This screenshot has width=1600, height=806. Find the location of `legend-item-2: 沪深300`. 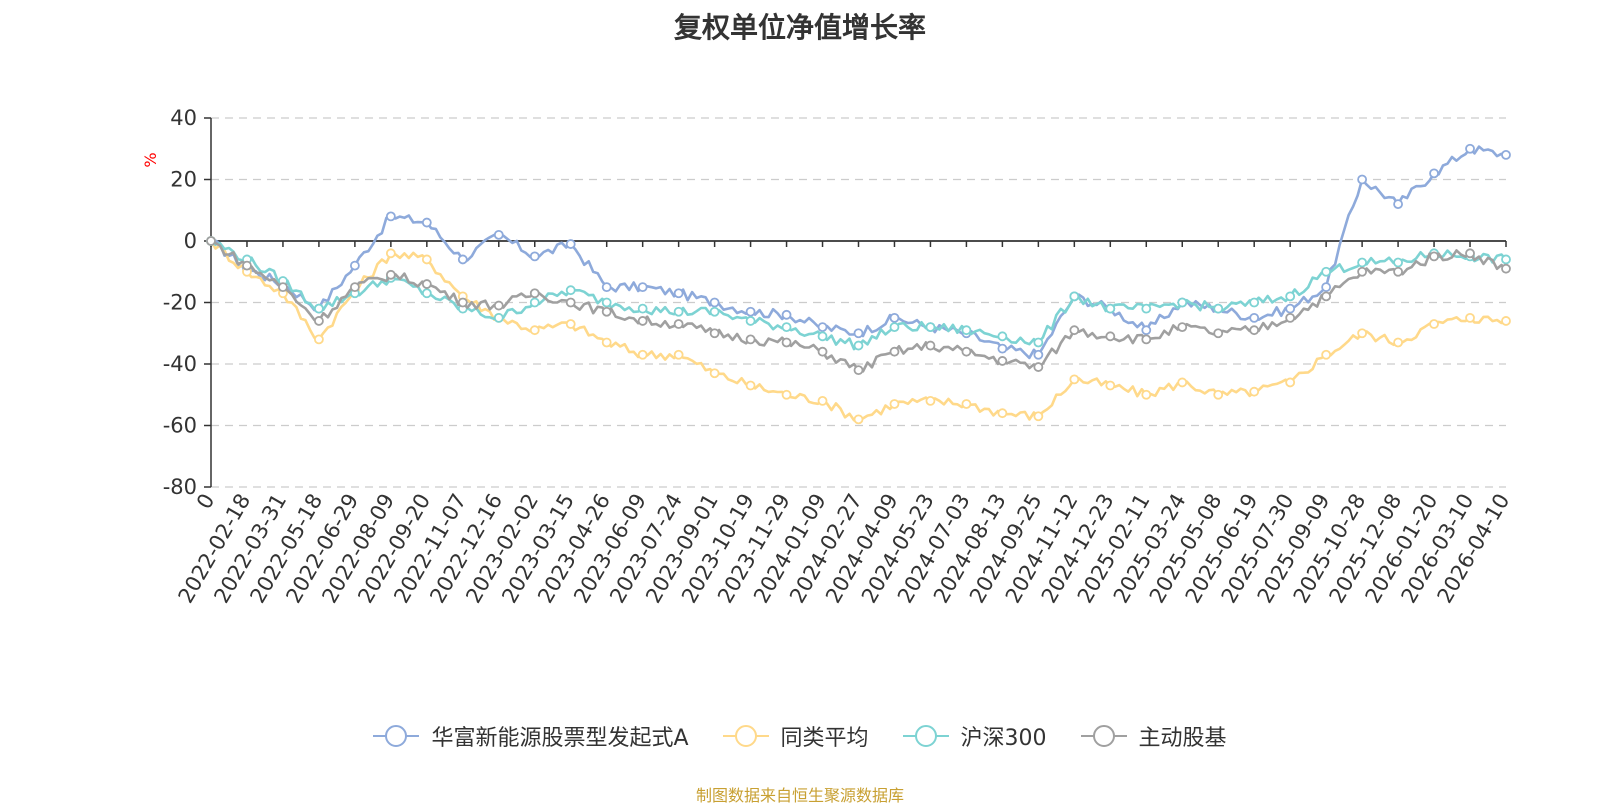

legend-item-2: 沪深300 is located at coordinates (974, 736).